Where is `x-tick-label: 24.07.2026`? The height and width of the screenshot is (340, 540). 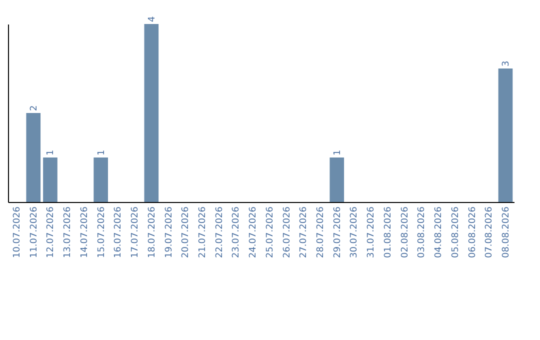
x-tick-label: 24.07.2026 is located at coordinates (253, 232).